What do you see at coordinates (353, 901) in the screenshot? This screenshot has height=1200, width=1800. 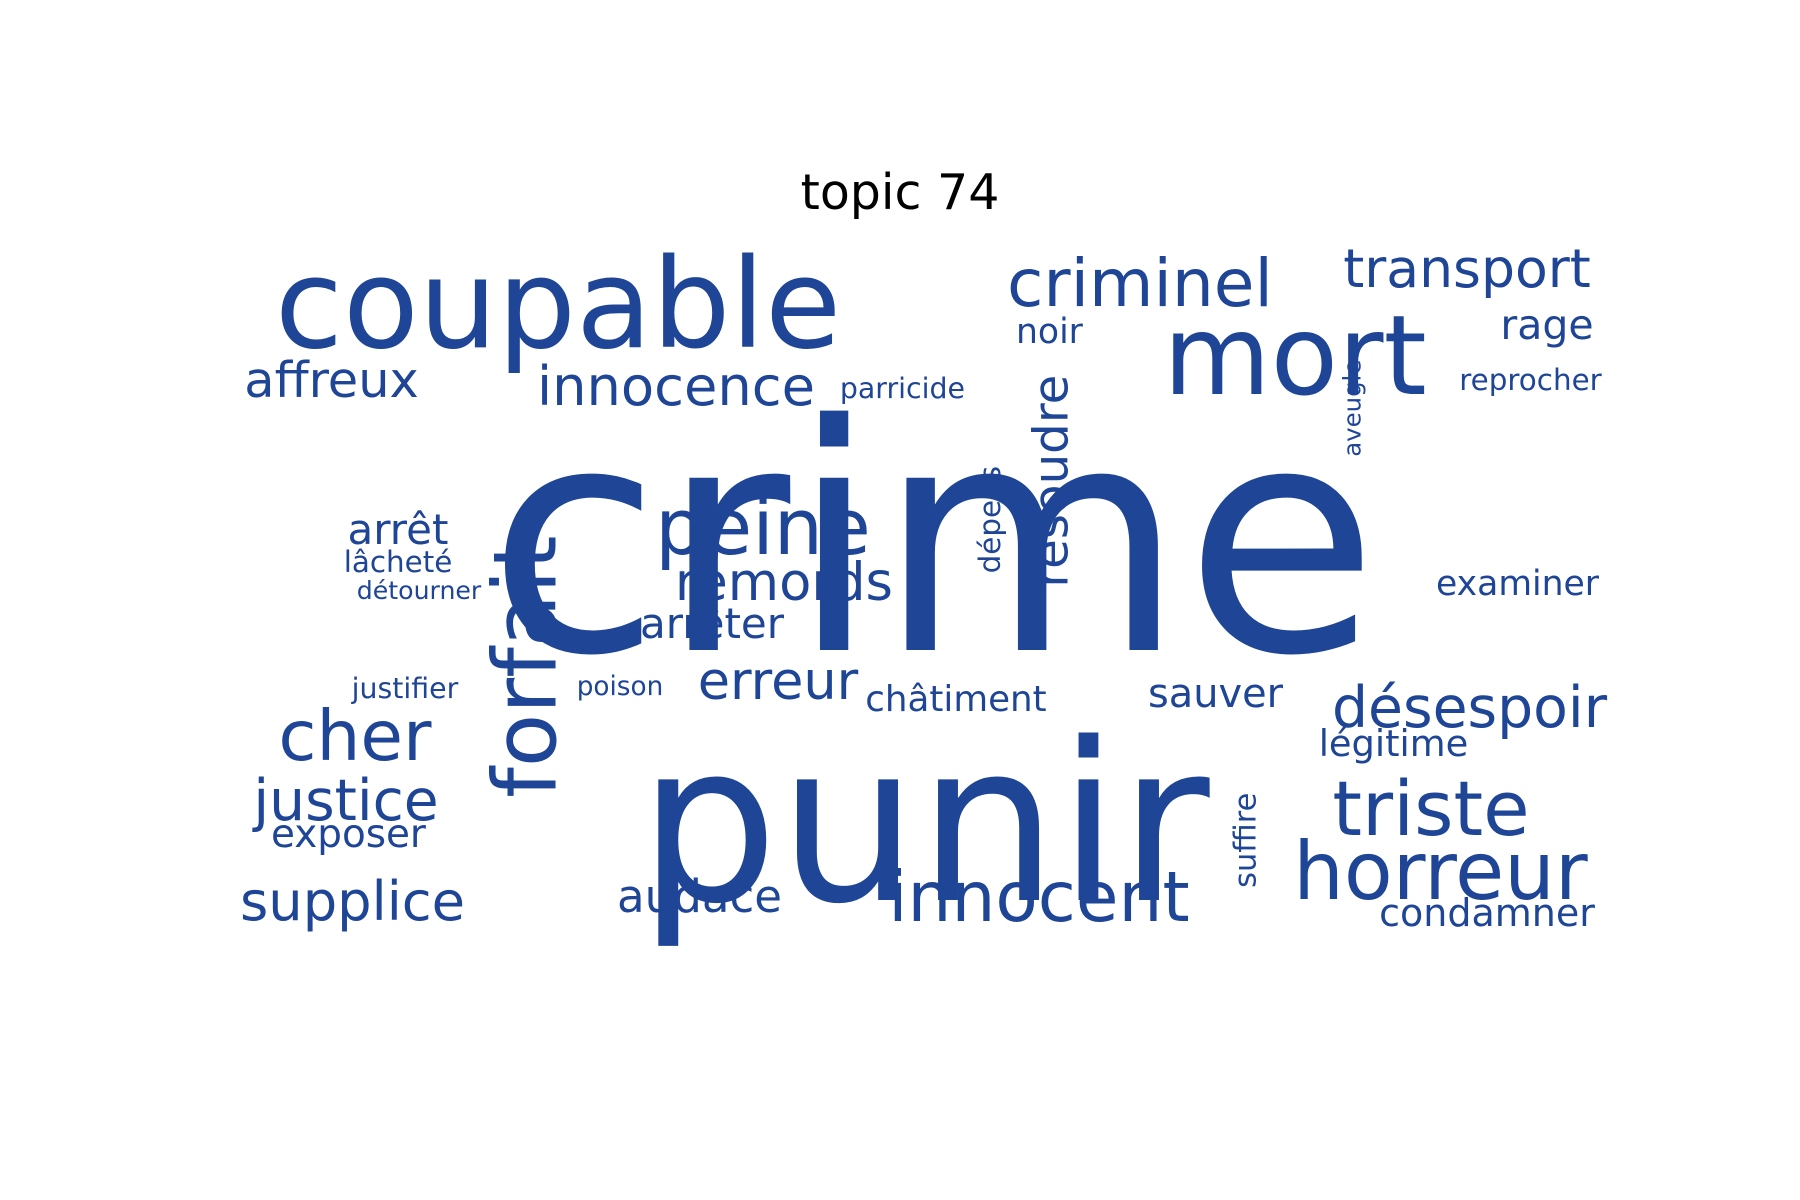 I see `word-supplice: supplice` at bounding box center [353, 901].